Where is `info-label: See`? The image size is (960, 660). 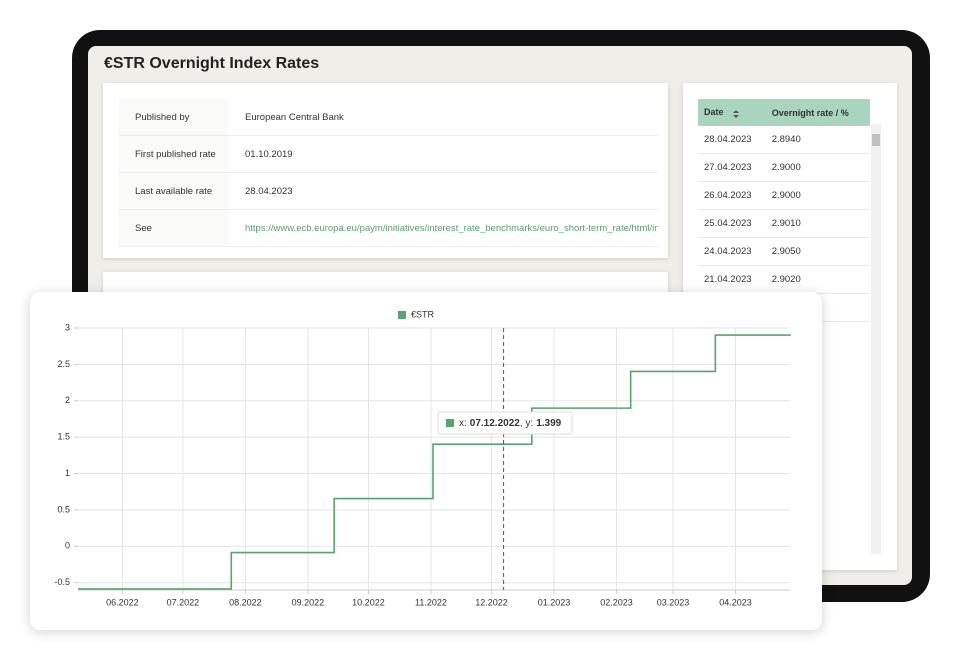 info-label: See is located at coordinates (174, 228).